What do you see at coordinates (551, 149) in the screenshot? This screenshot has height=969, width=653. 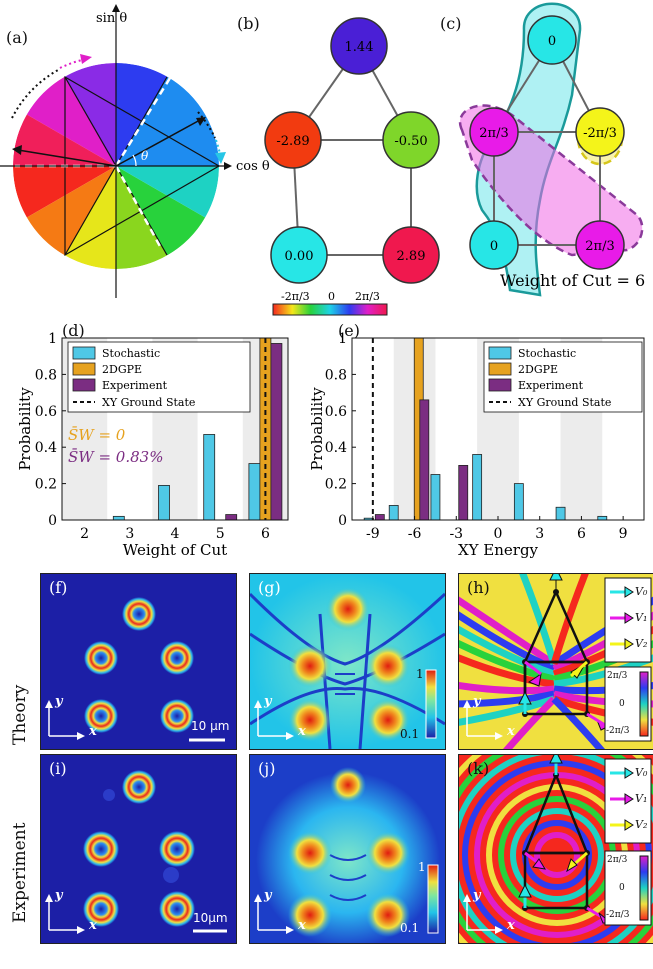 I see `graph-c: 0 2π/3 -2π/3 0 2π/3 Weight of Cut = 6` at bounding box center [551, 149].